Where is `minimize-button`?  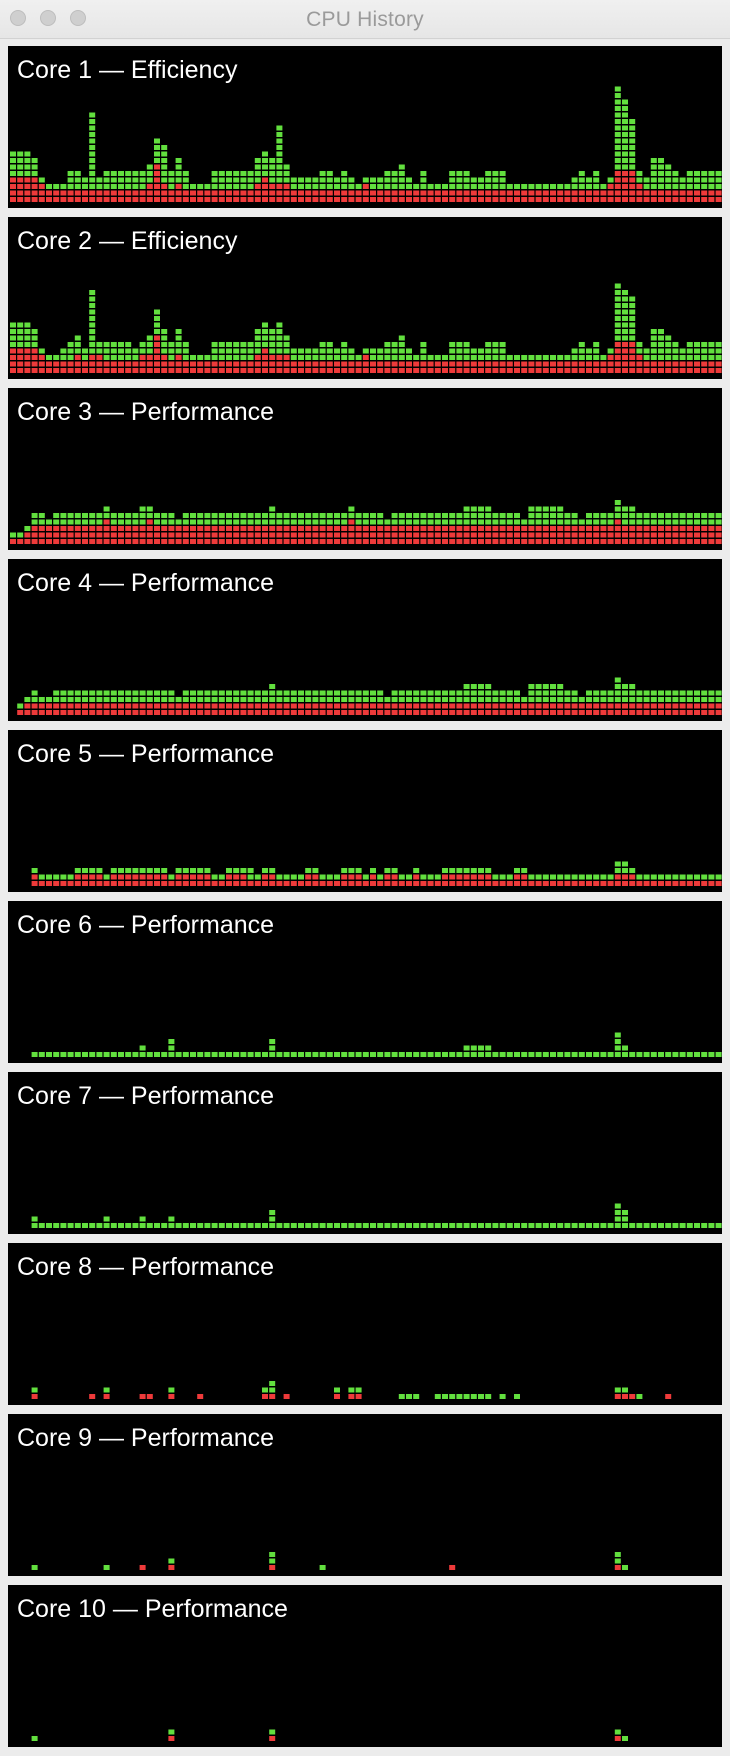 minimize-button is located at coordinates (48, 18).